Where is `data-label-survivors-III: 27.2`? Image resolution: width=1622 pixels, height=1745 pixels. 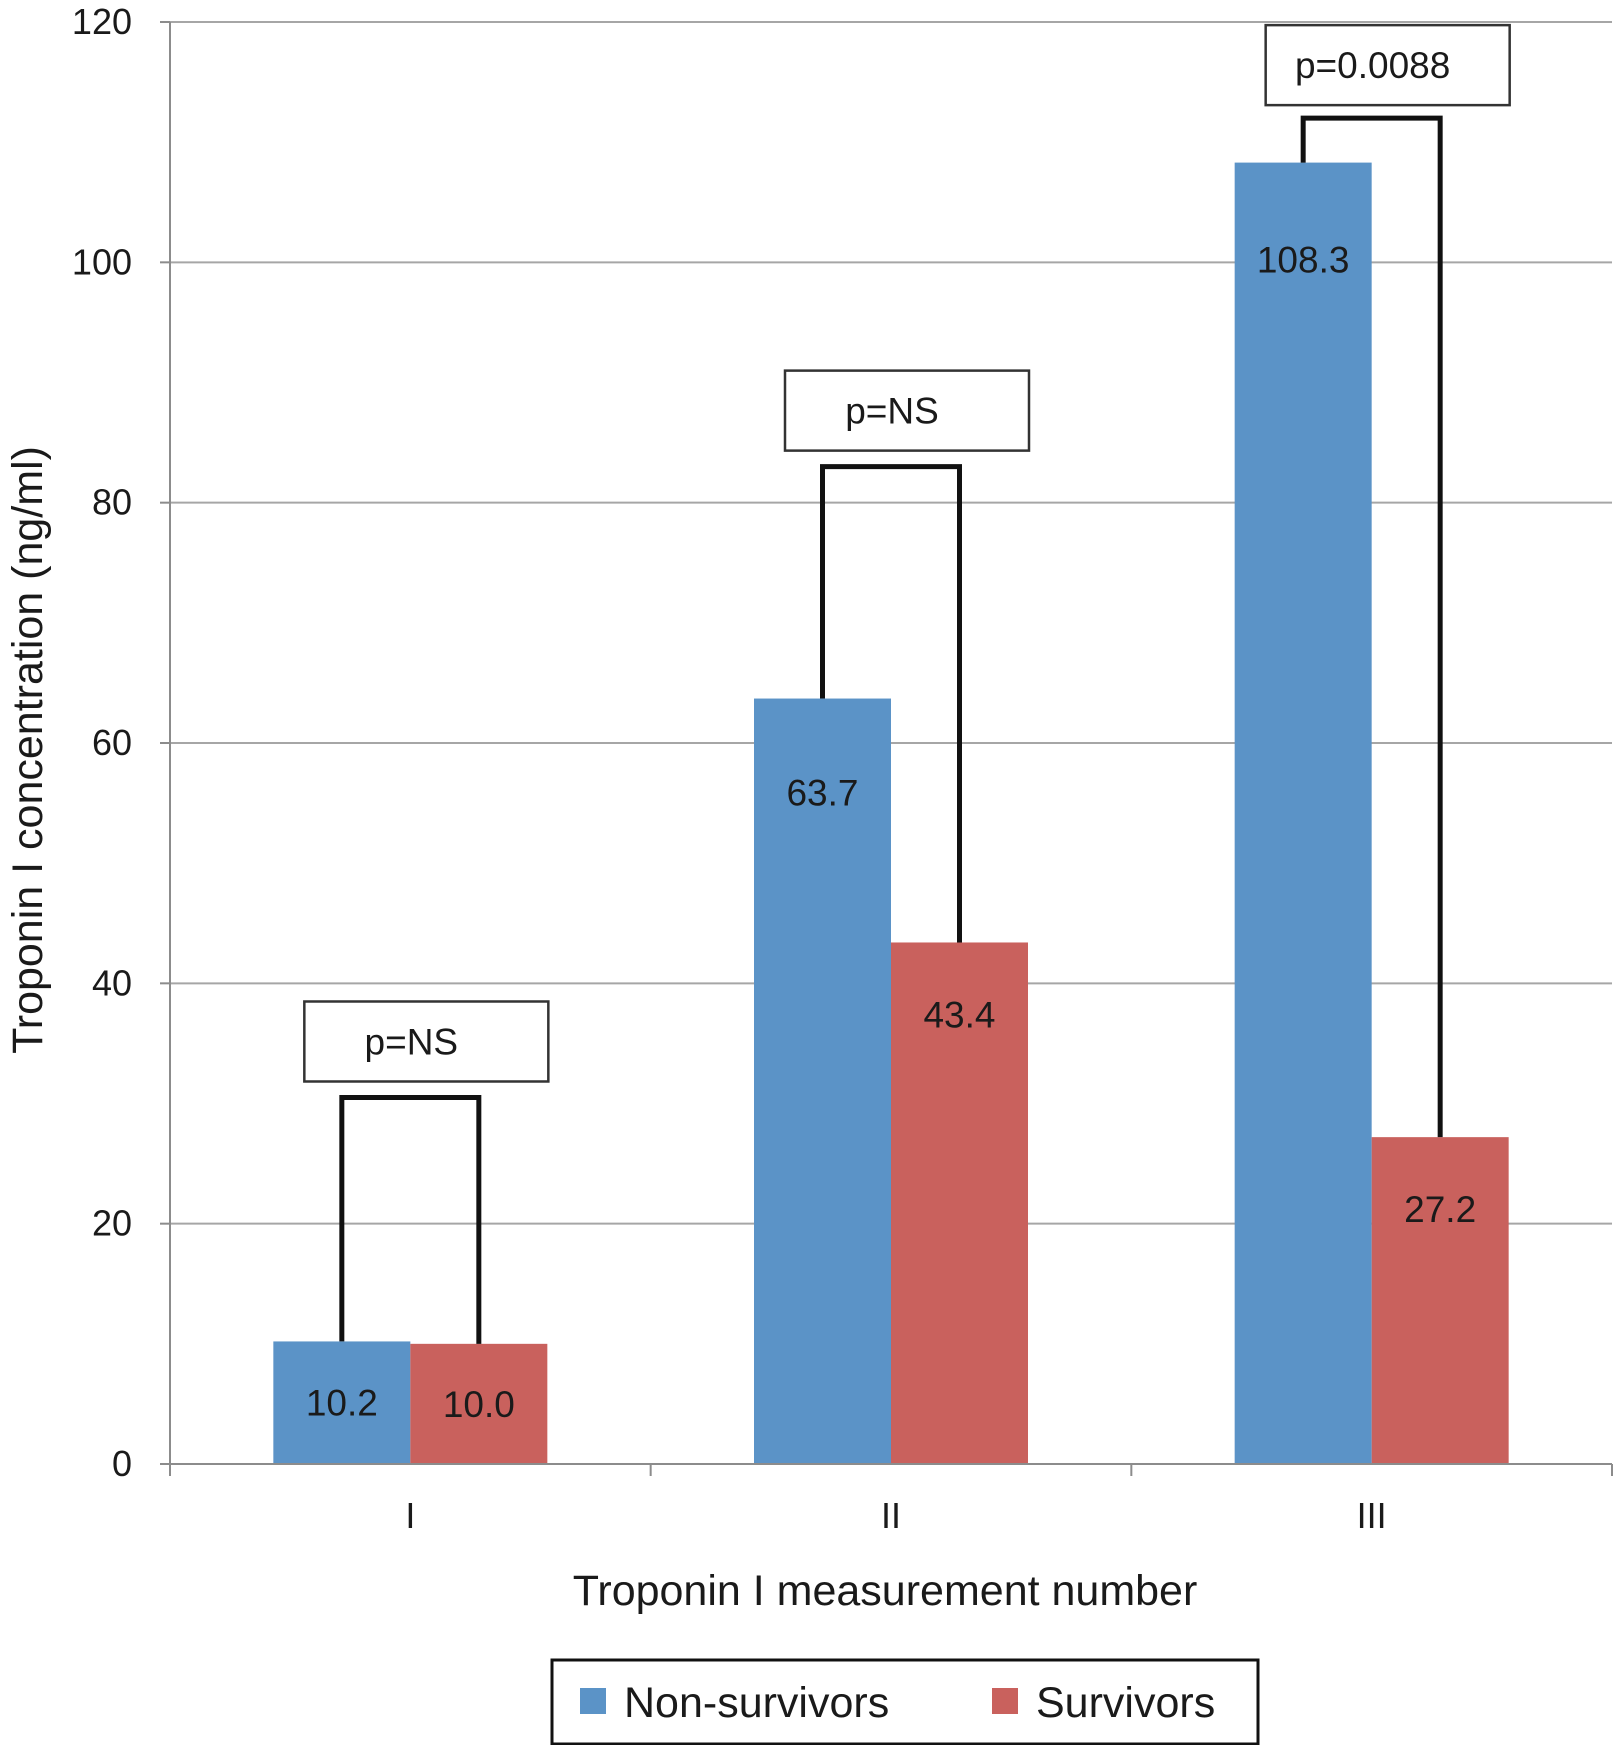 data-label-survivors-III: 27.2 is located at coordinates (1440, 1209).